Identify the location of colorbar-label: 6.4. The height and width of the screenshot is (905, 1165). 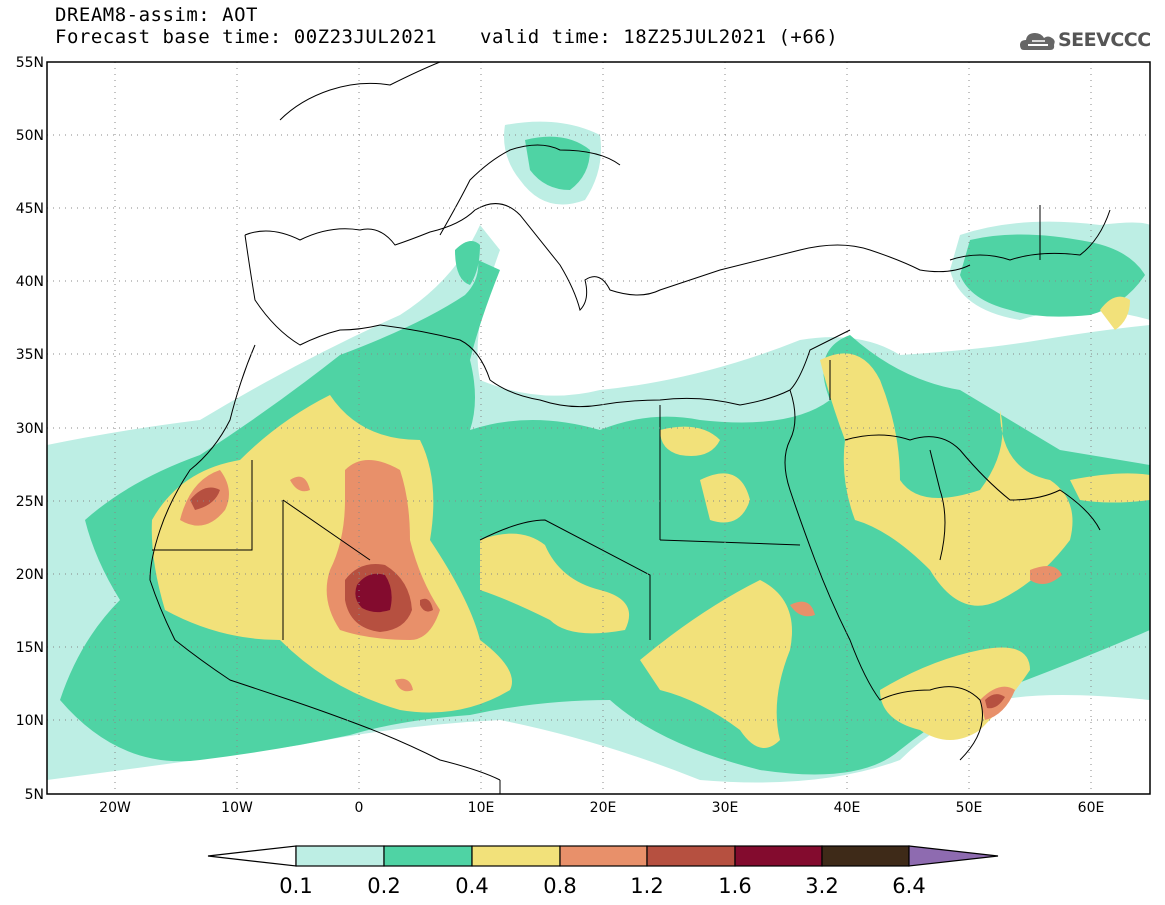
(908, 886).